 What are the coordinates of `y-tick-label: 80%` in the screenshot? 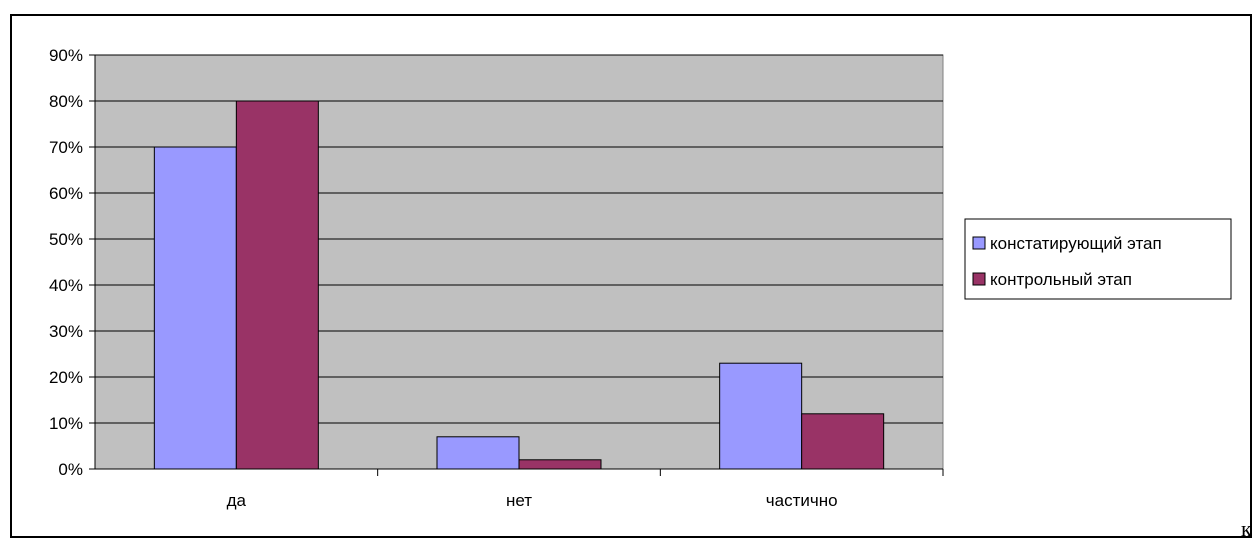 It's located at (66, 101).